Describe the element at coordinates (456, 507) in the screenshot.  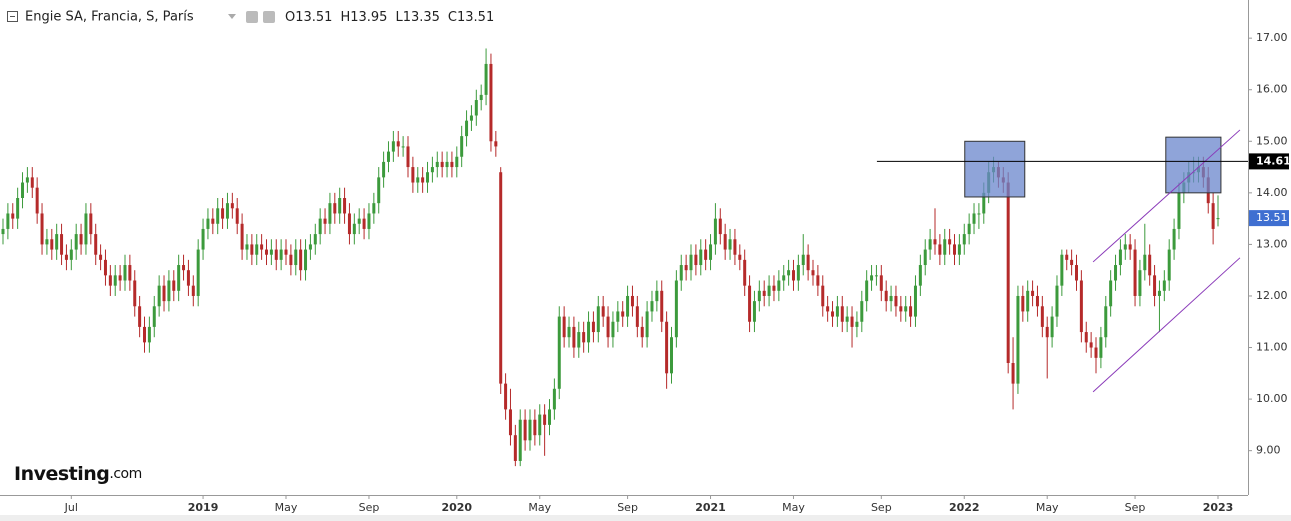
I see `x-tick-label: 2020` at that location.